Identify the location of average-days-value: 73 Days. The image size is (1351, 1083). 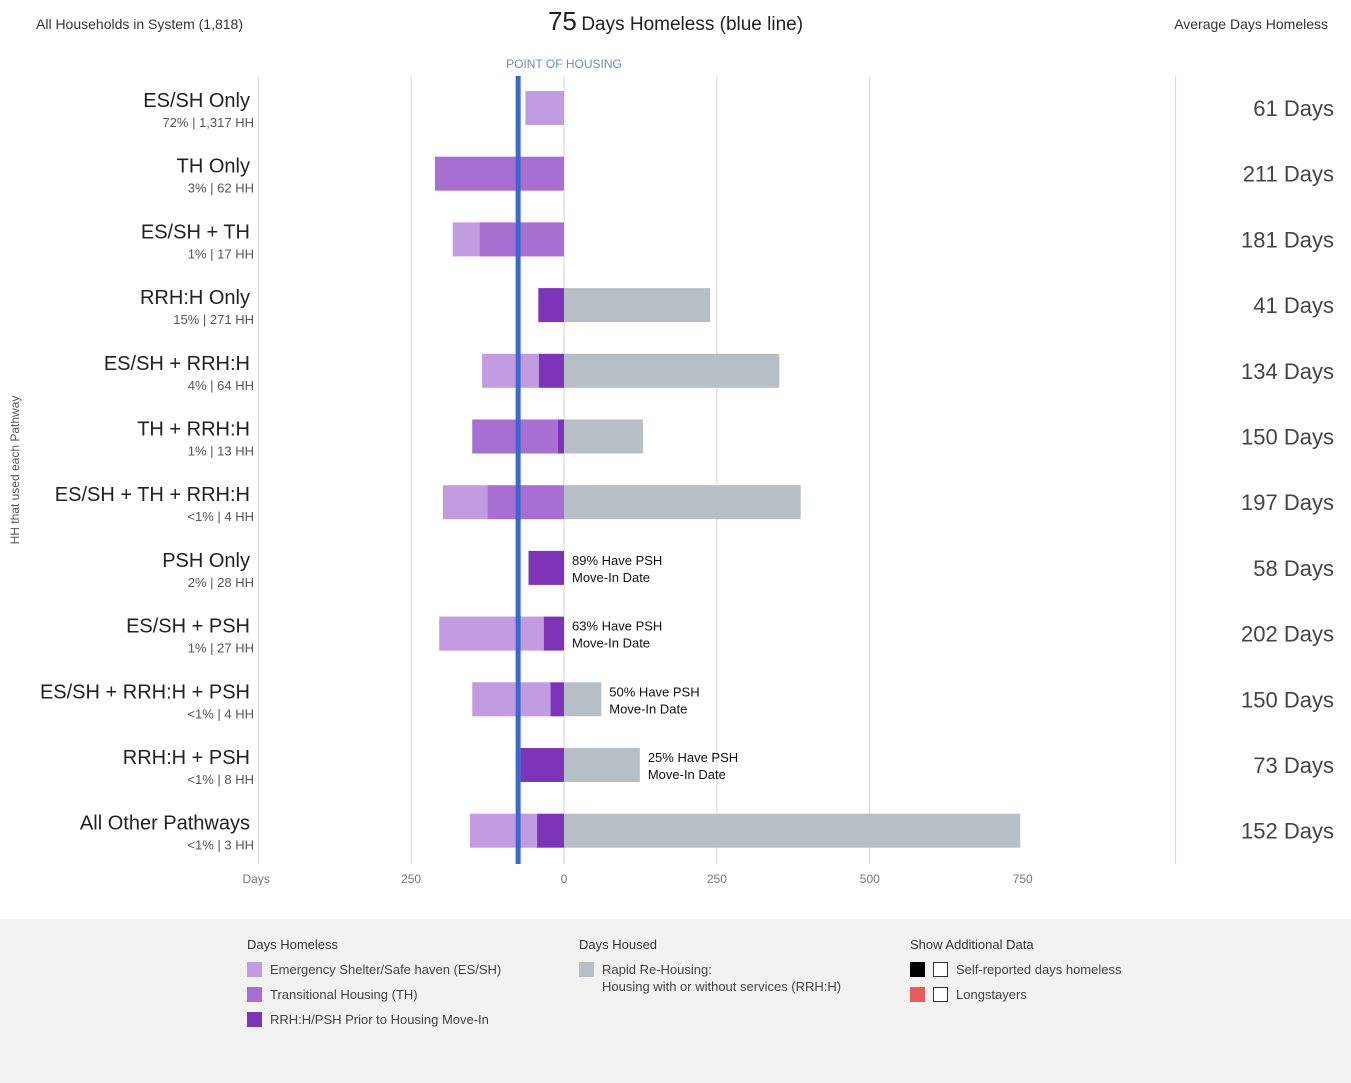
(1293, 765).